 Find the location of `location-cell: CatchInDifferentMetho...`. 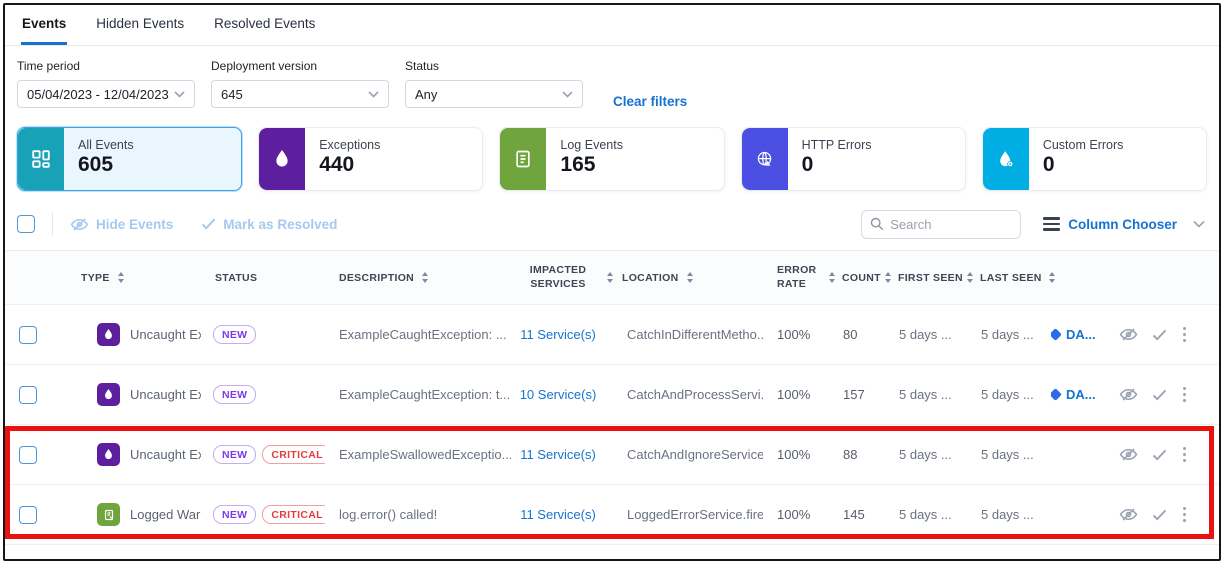

location-cell: CatchInDifferentMetho... is located at coordinates (695, 334).